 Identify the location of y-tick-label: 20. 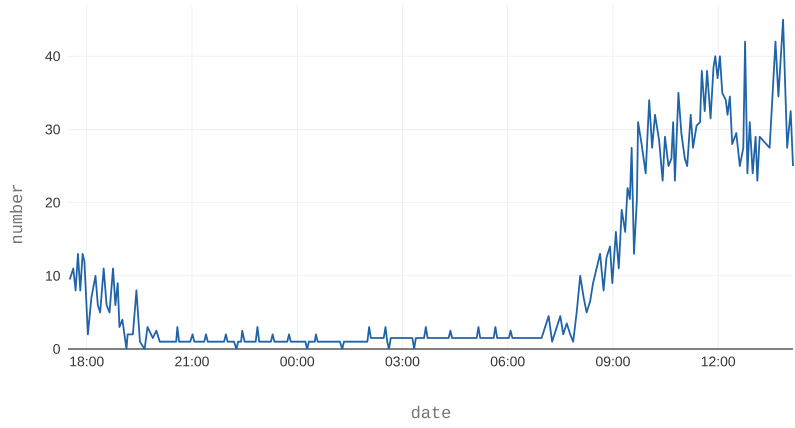
(53, 203).